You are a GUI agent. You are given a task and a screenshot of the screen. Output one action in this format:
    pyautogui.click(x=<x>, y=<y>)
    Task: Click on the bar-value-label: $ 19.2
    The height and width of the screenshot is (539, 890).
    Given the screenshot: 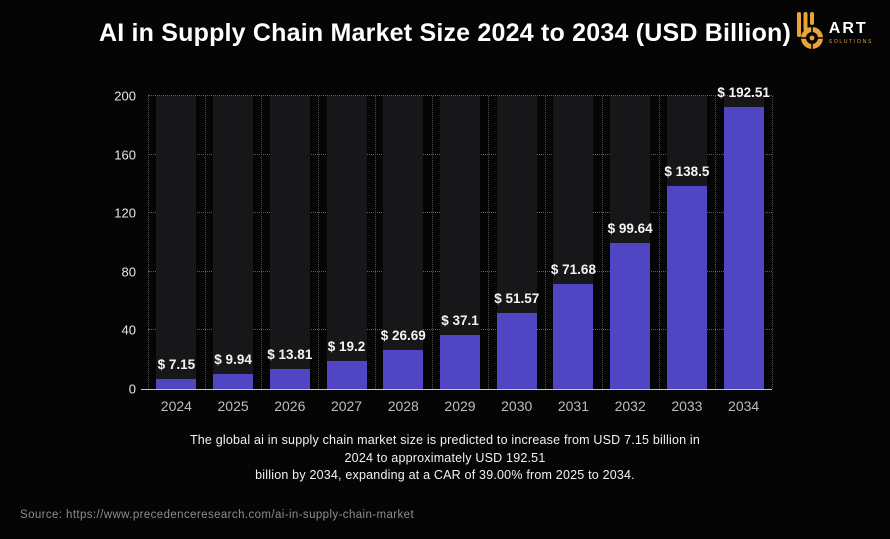 What is the action you would take?
    pyautogui.click(x=346, y=346)
    